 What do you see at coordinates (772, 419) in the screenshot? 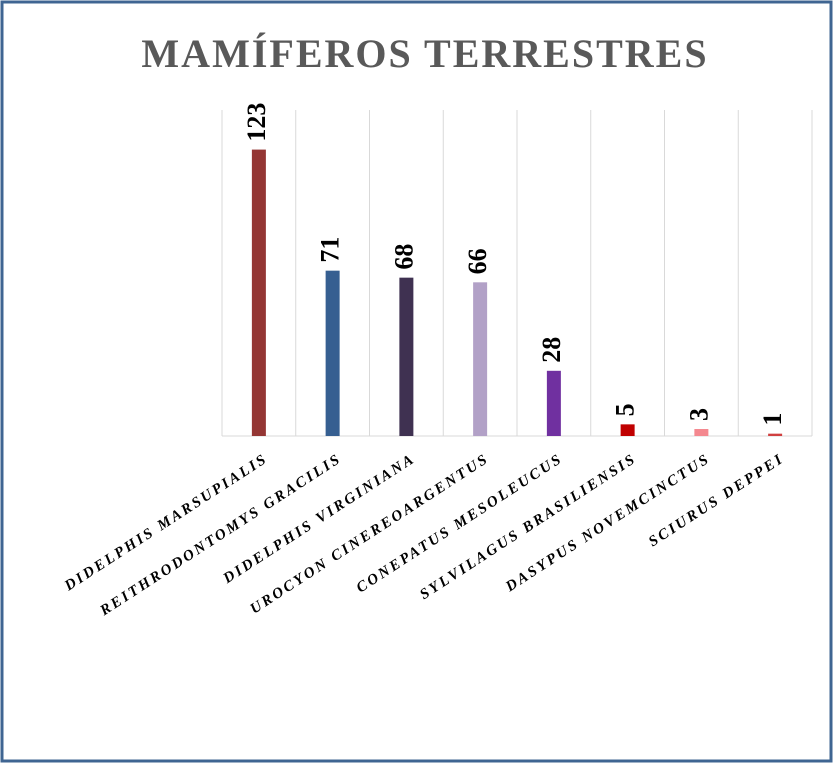
I see `data-label: 1` at bounding box center [772, 419].